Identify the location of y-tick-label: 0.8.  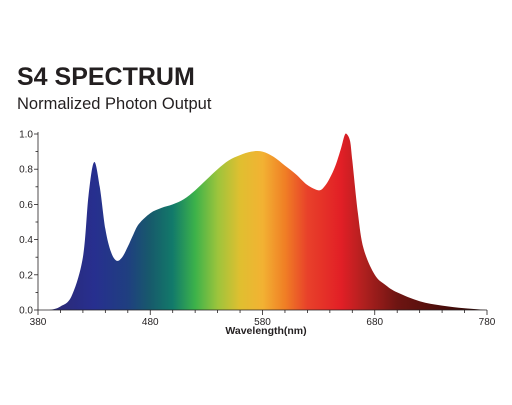
(26, 170).